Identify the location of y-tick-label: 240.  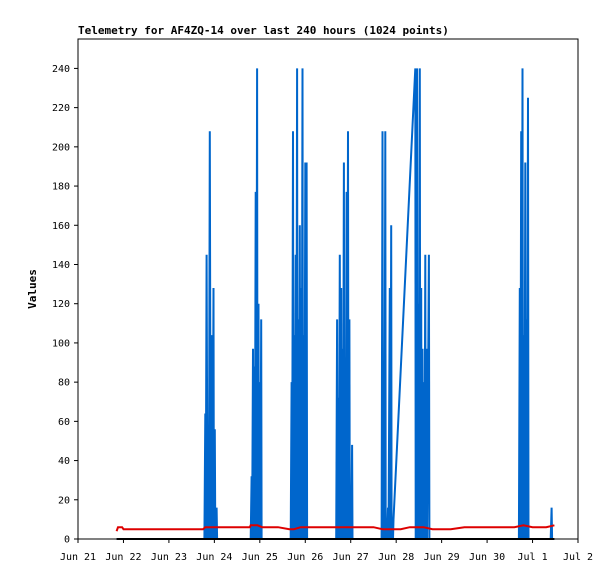
(61, 69).